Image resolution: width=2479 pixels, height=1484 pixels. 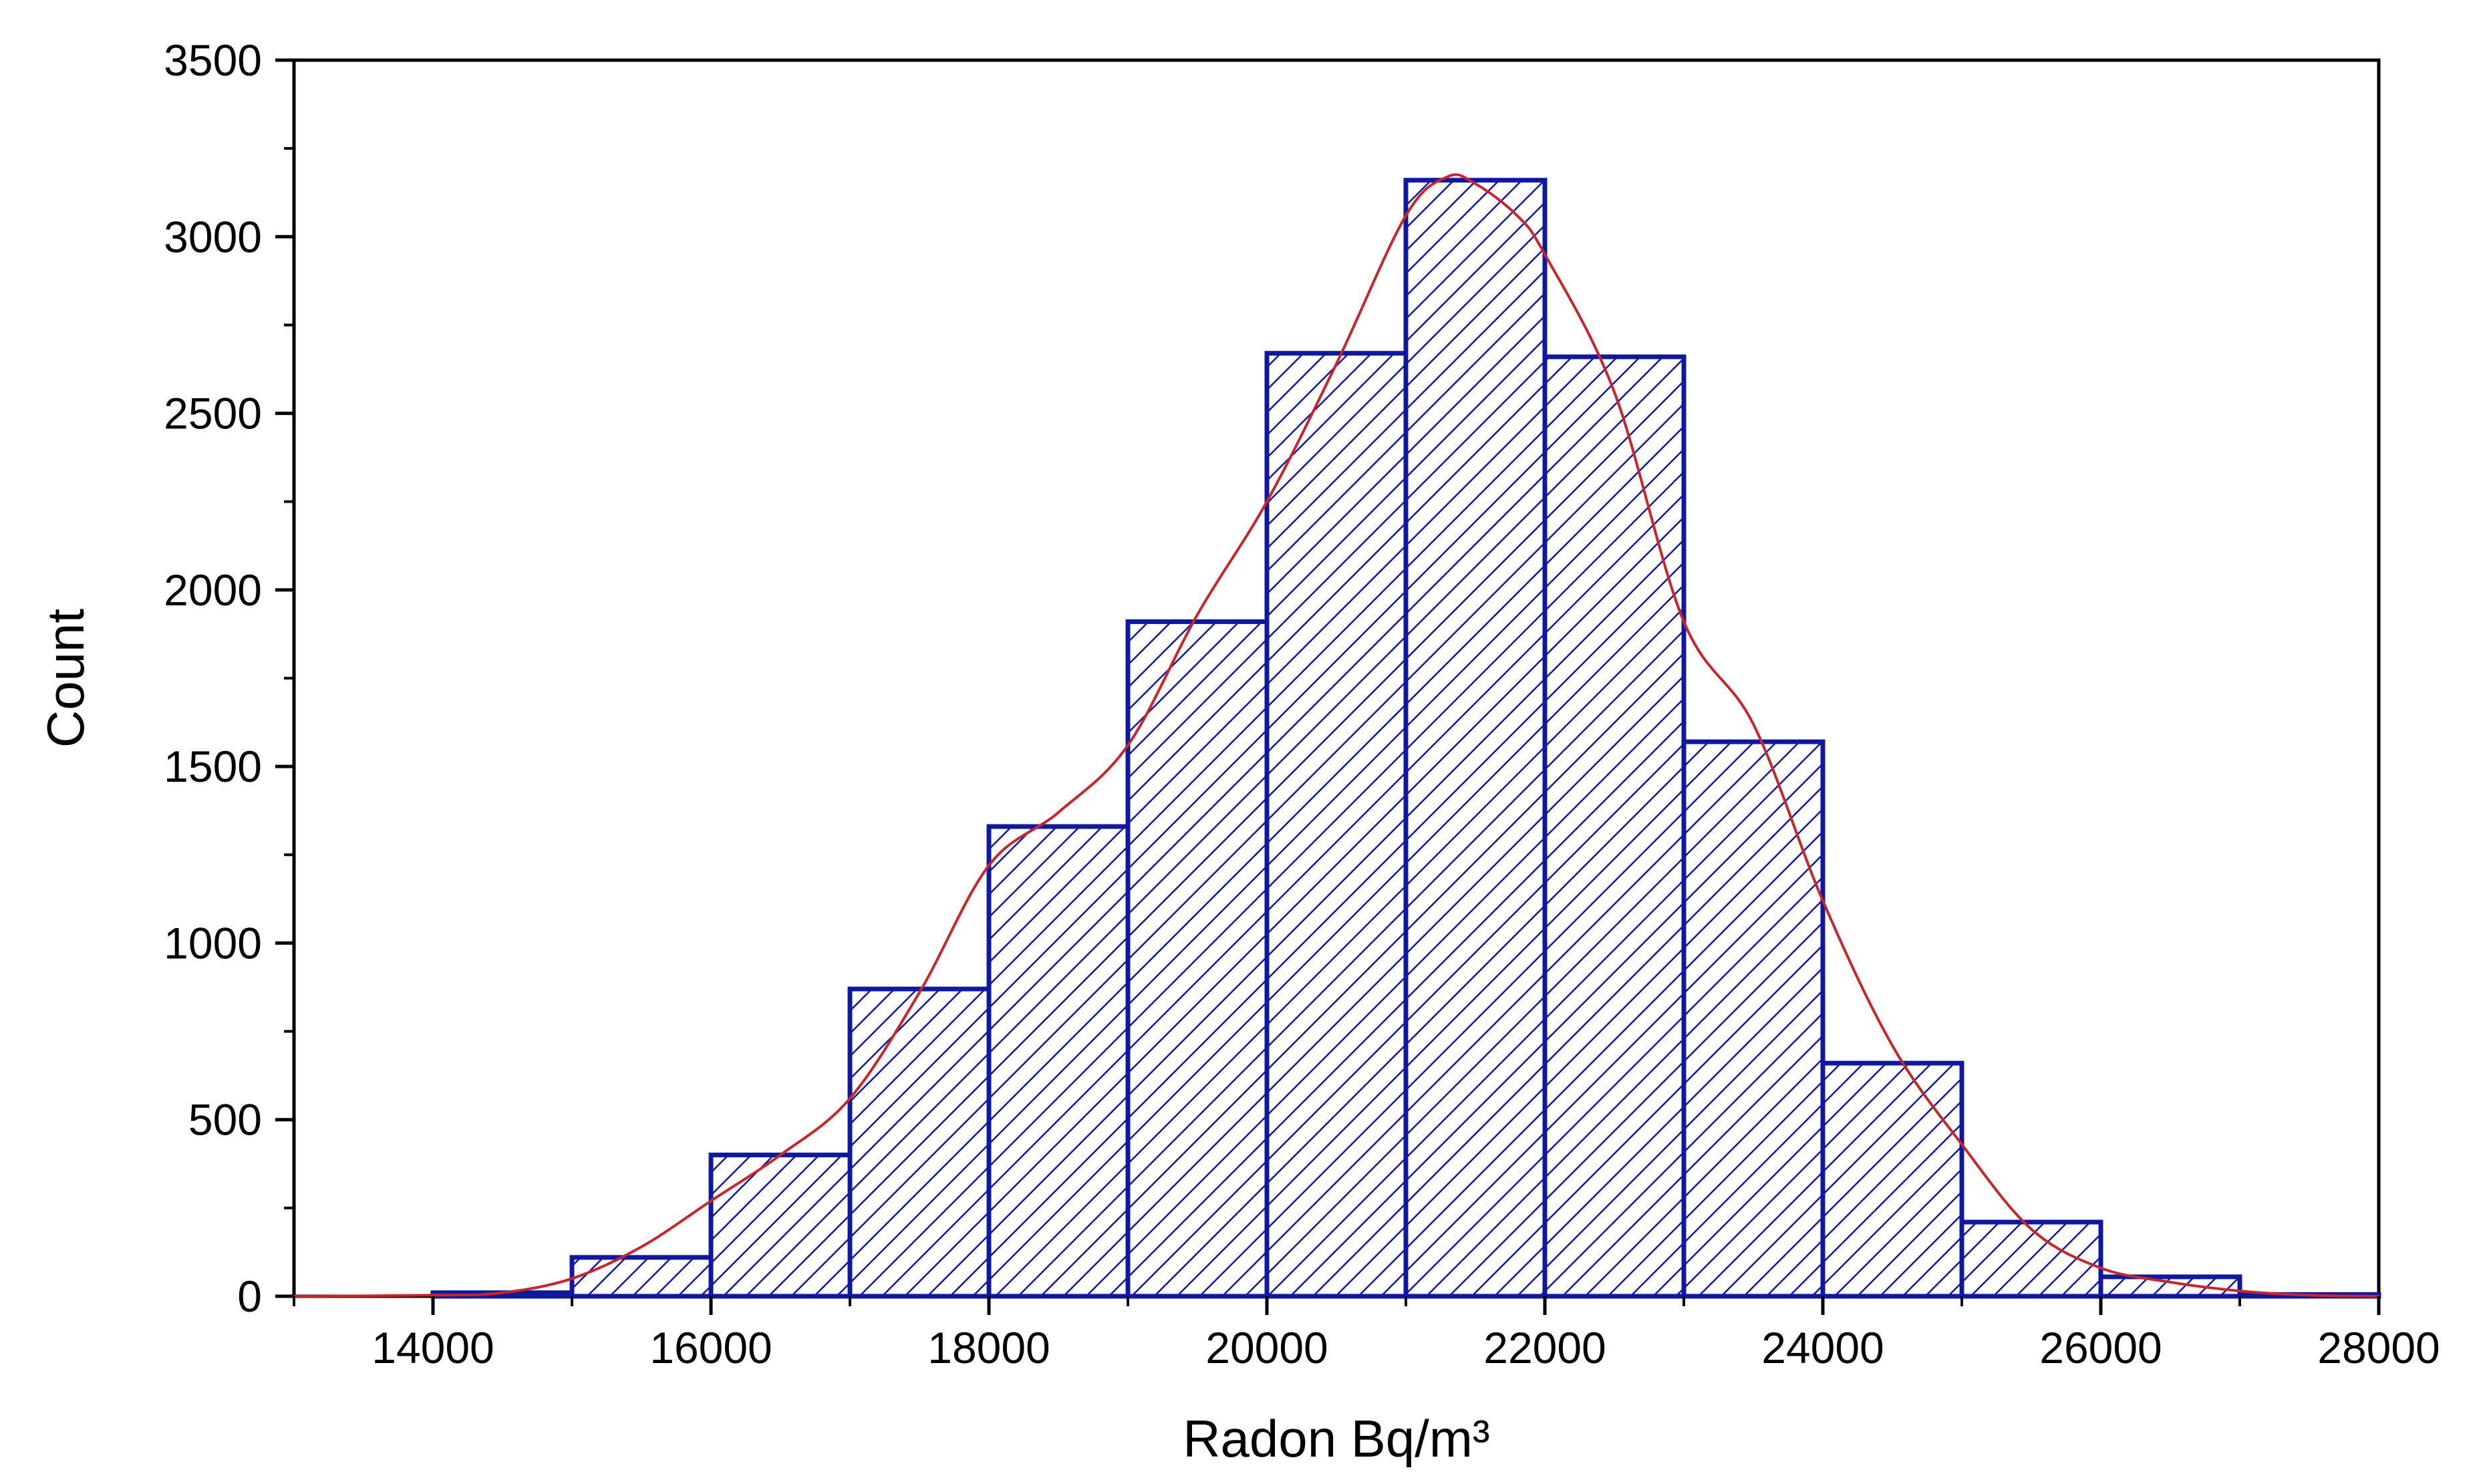 I want to click on x-tick-label: 16000, so click(x=710, y=1348).